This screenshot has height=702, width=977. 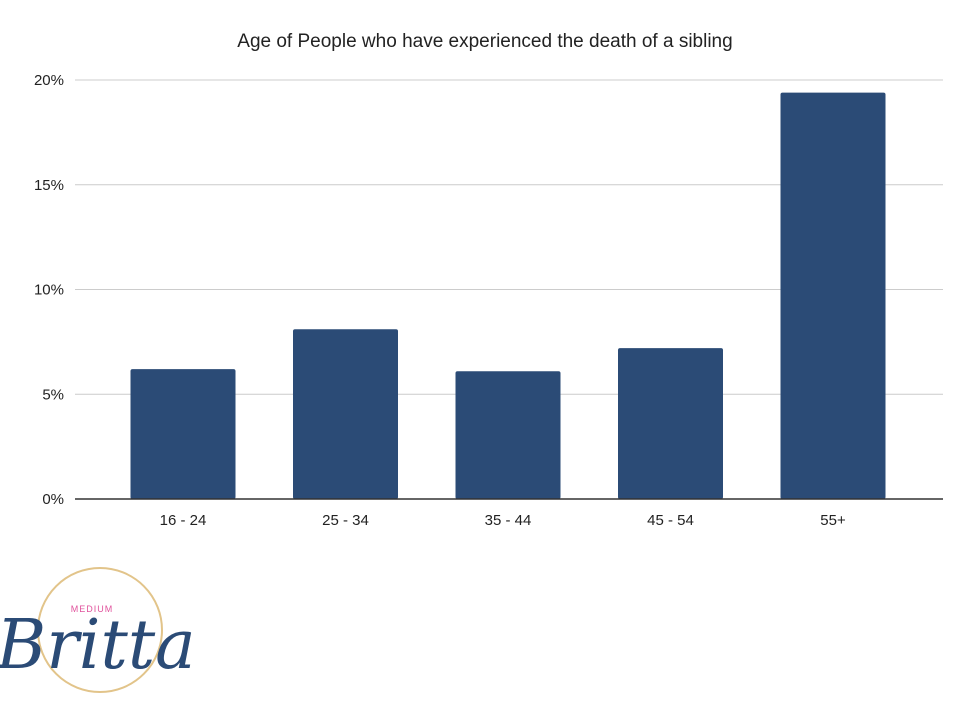 I want to click on y-tick-label: 10%, so click(x=49, y=290).